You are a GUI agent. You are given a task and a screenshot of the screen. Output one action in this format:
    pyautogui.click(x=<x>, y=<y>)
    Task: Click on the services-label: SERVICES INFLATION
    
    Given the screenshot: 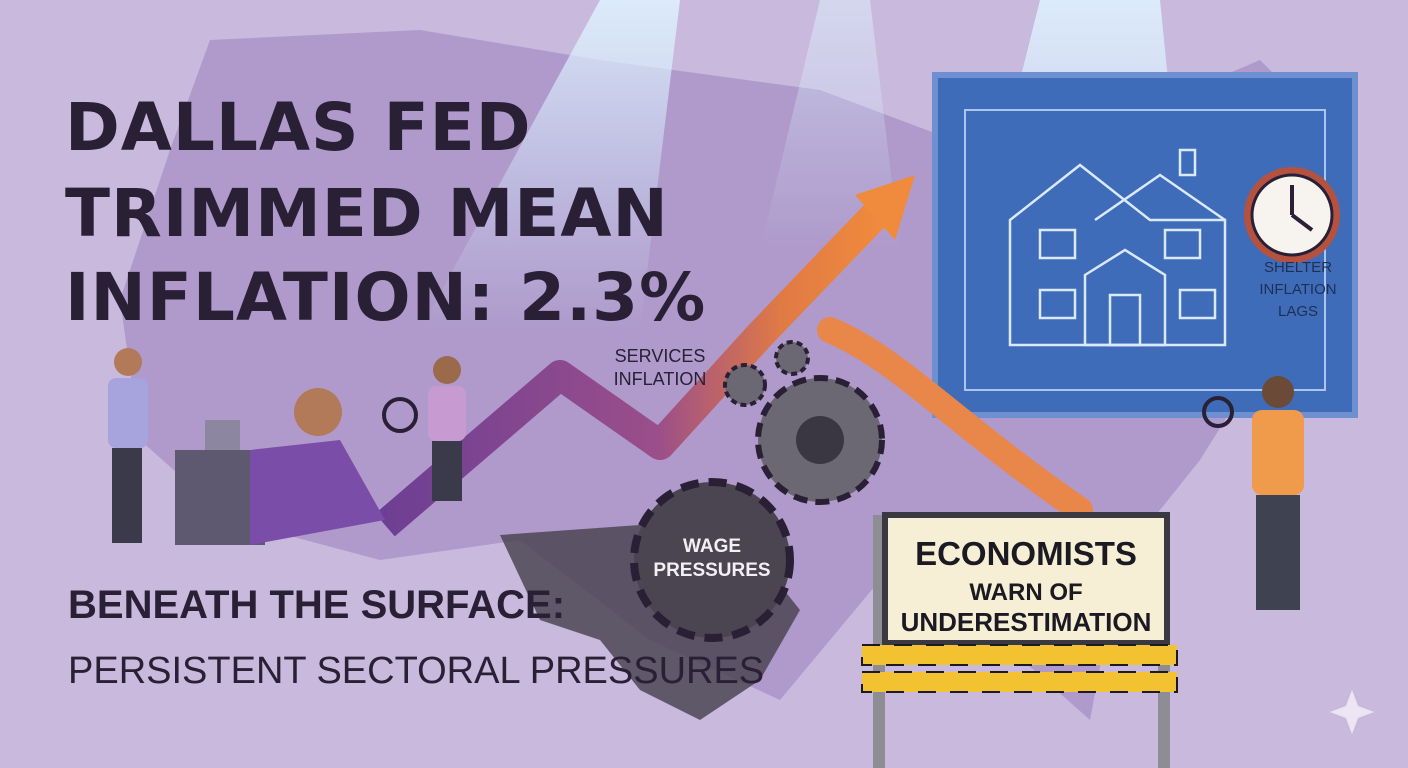 What is the action you would take?
    pyautogui.click(x=660, y=367)
    